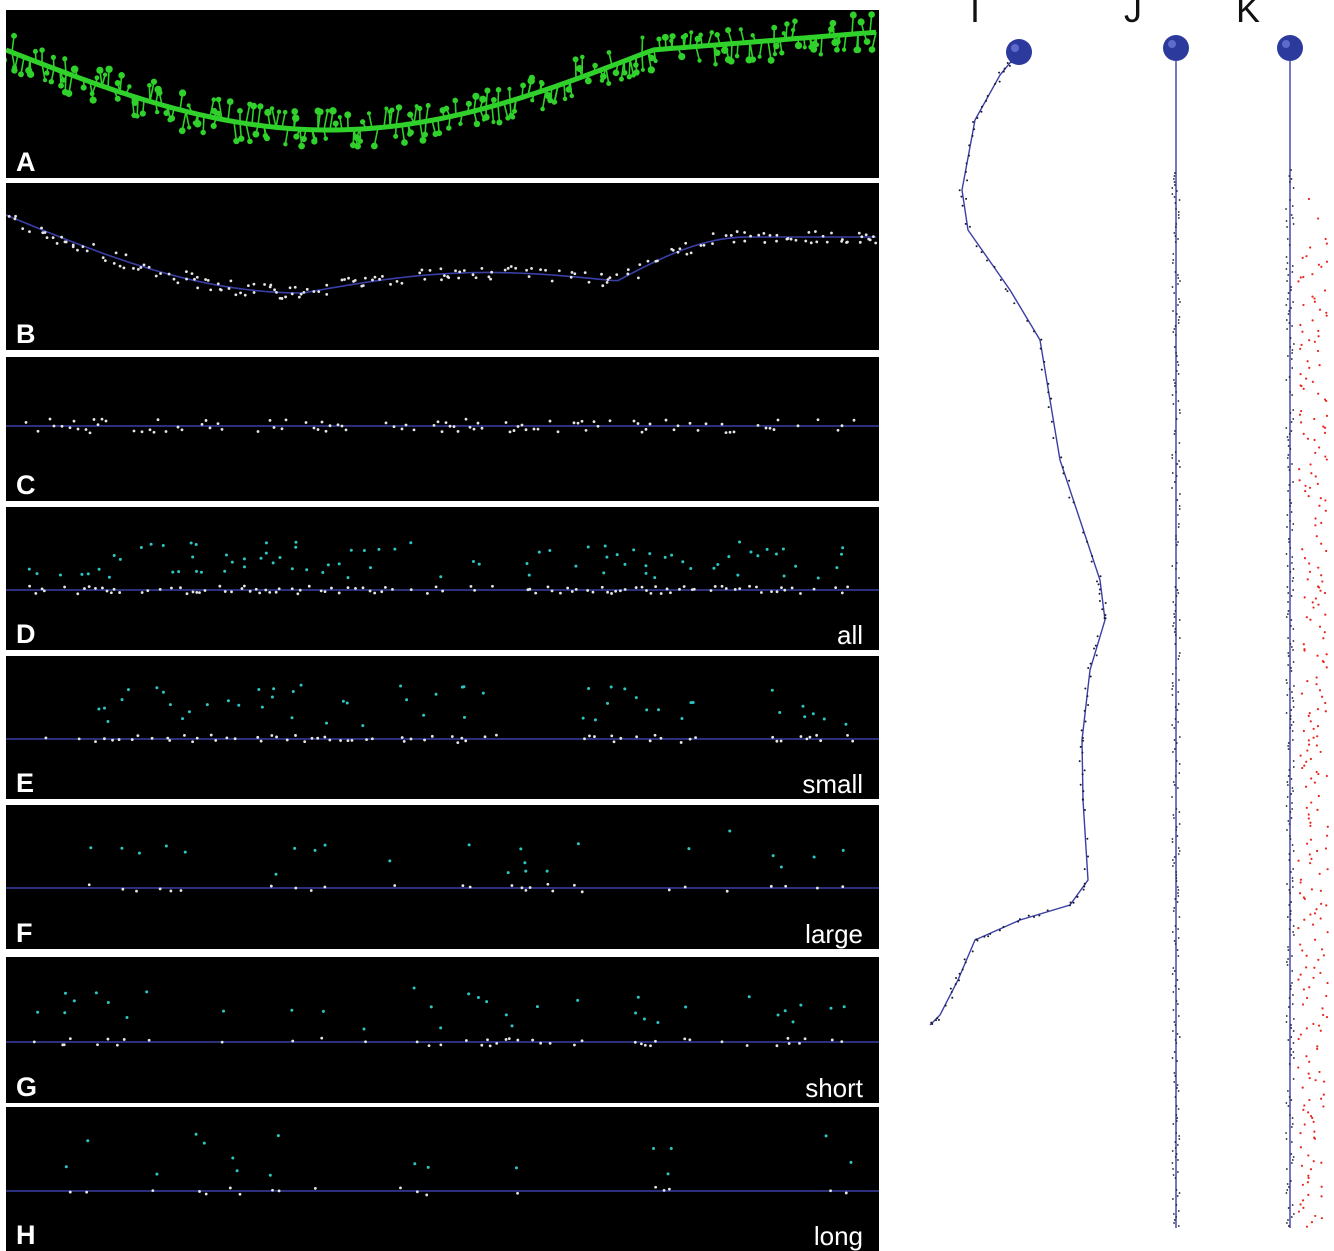 This screenshot has height=1251, width=1334. Describe the element at coordinates (1017, 541) in the screenshot. I see `trace-i` at that location.